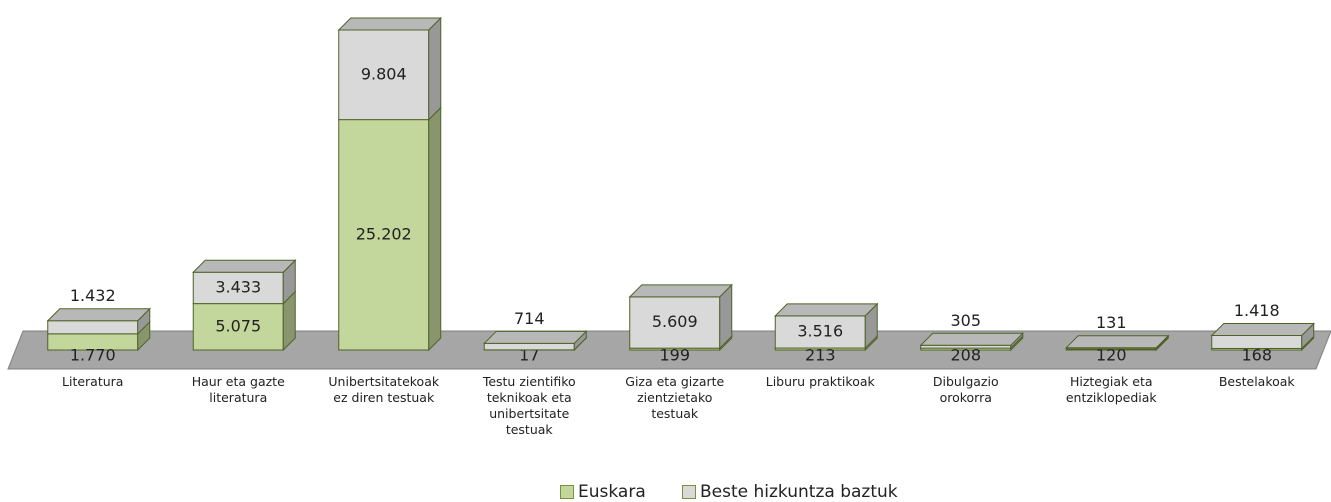 The width and height of the screenshot is (1331, 502). I want to click on value-label: 5.609, so click(675, 321).